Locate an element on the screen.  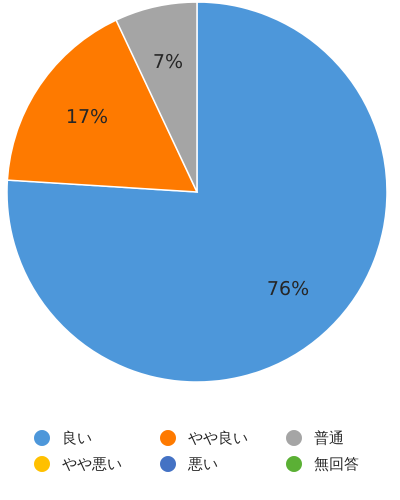
legend-label: 悪い is located at coordinates (203, 464).